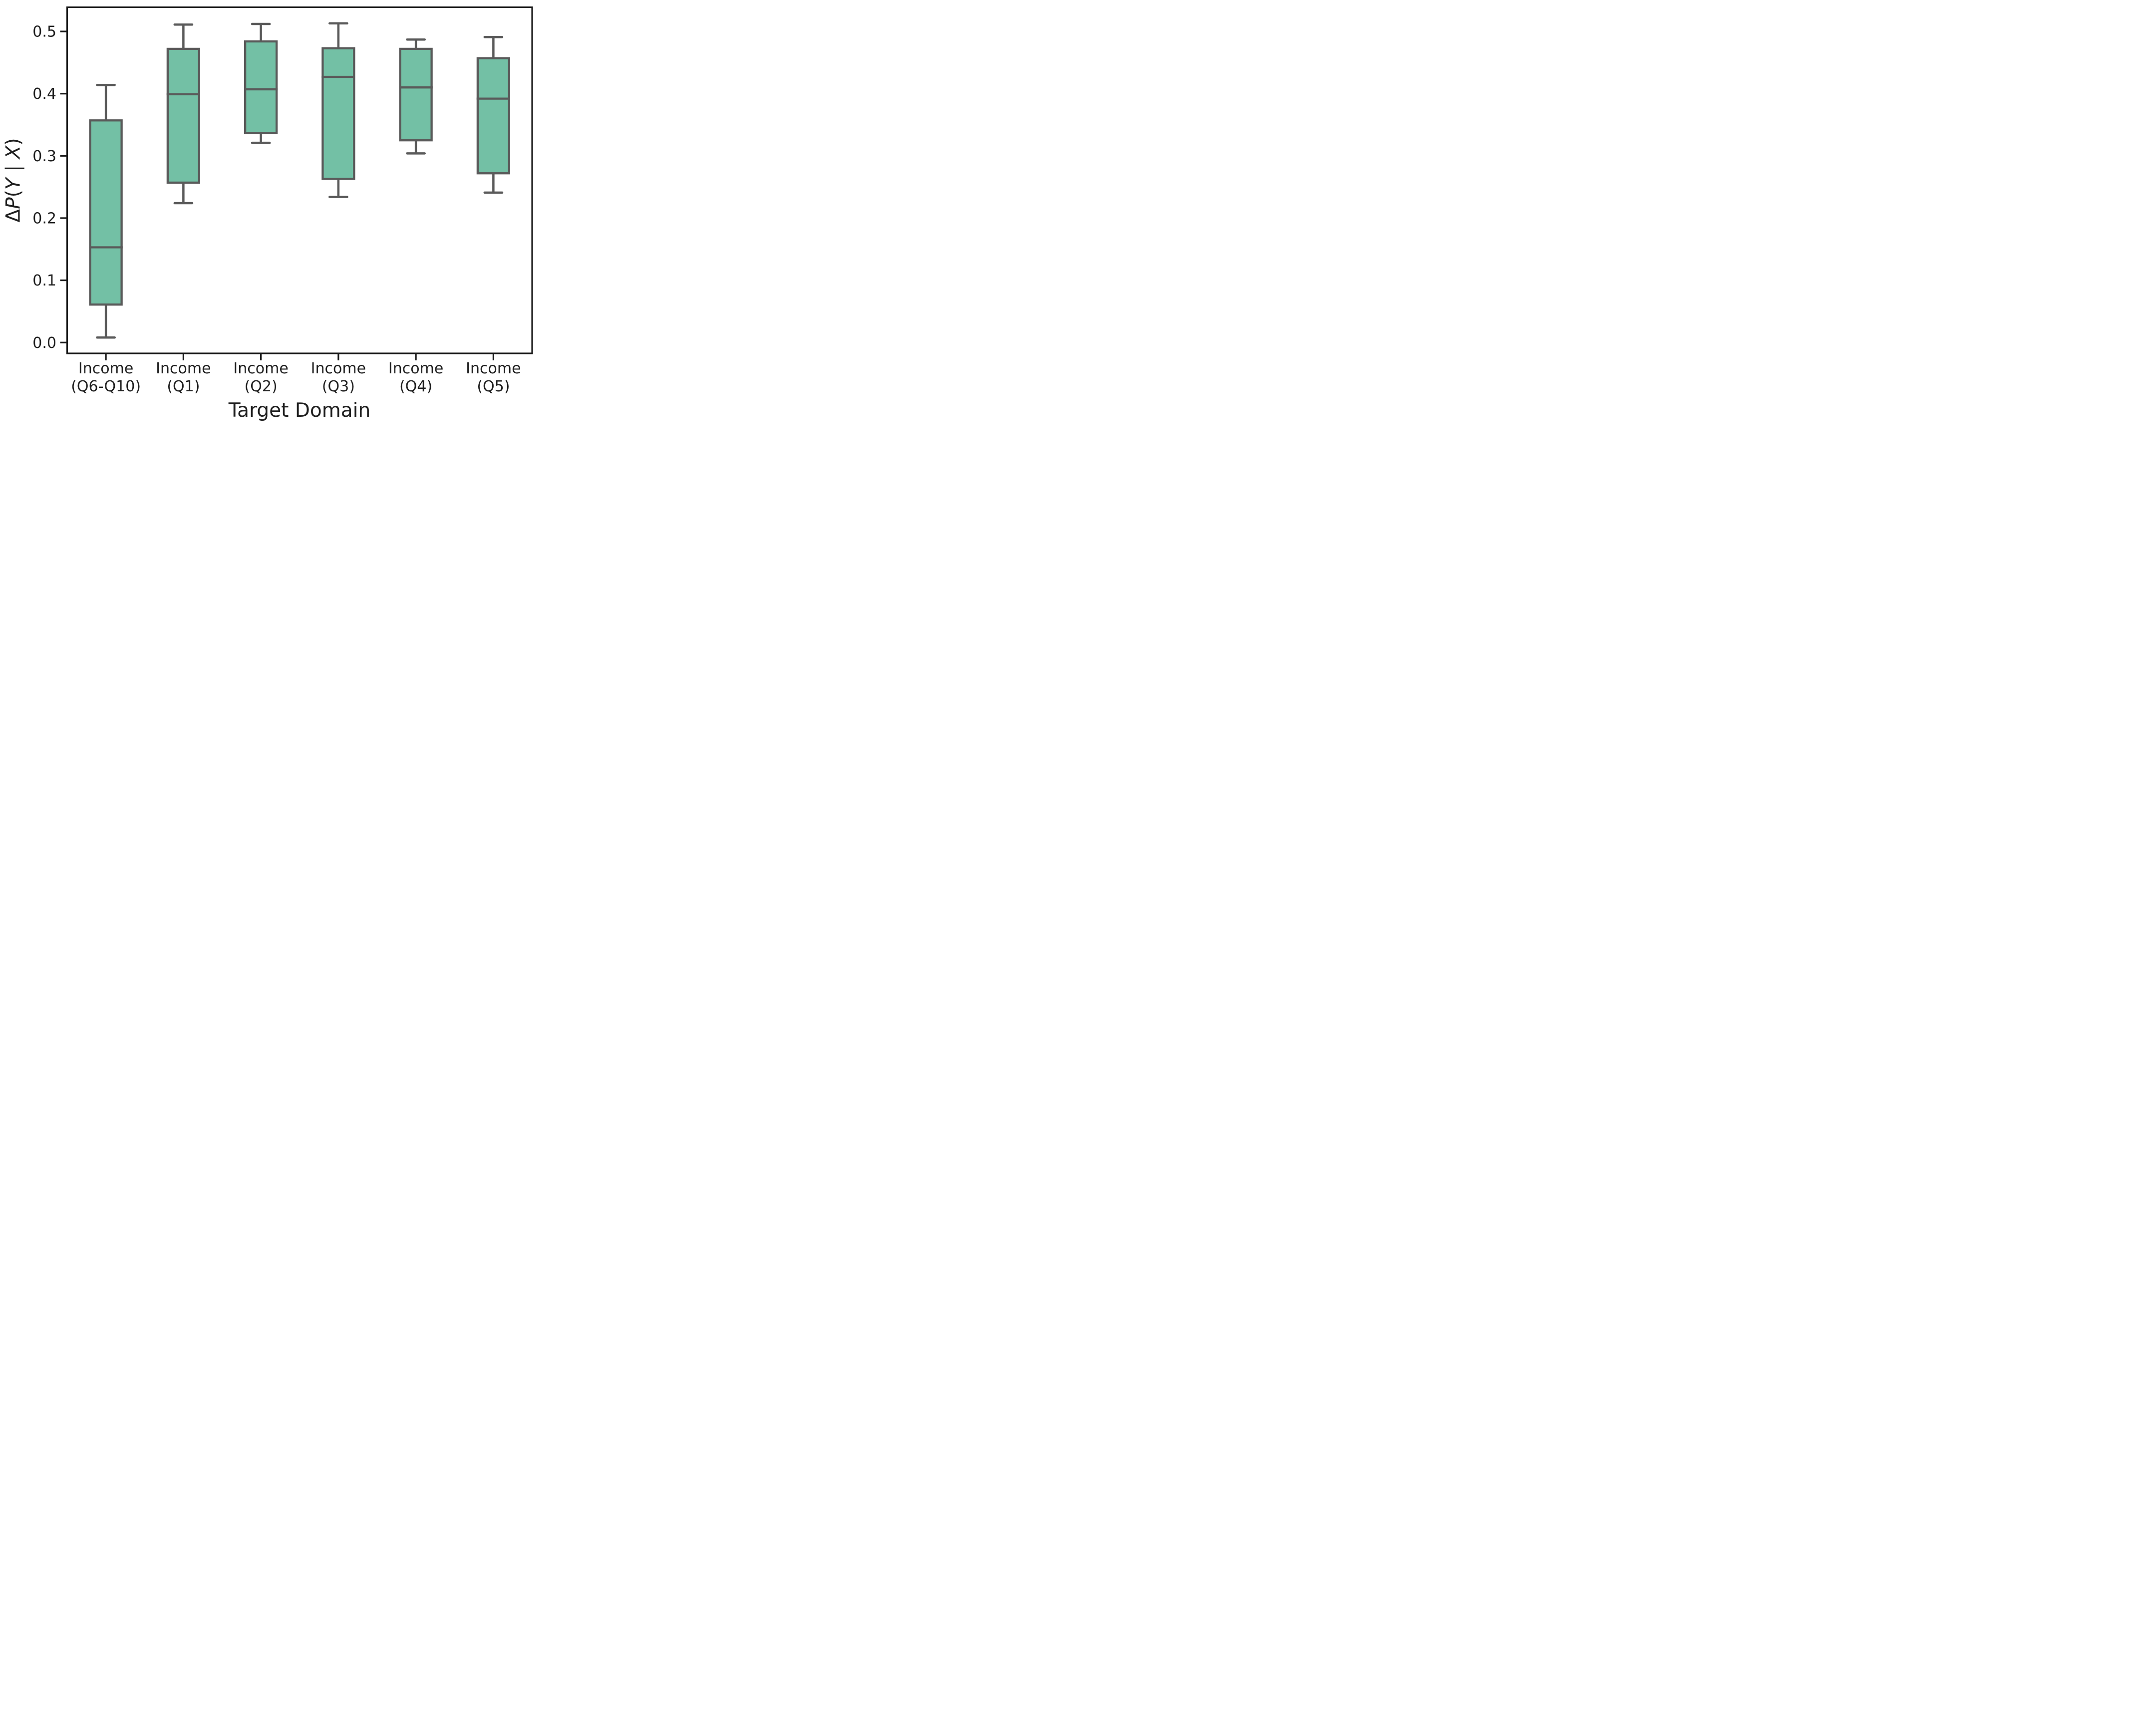  I want to click on y-tick-label: 0.1, so click(44, 280).